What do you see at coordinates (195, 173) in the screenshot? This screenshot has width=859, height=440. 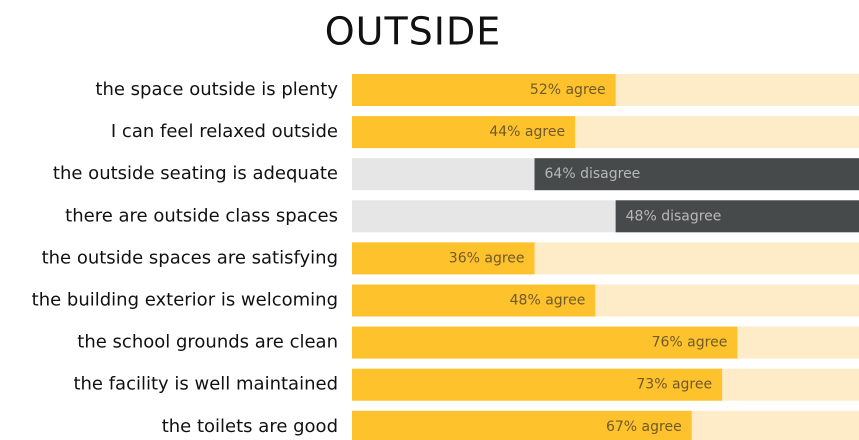 I see `category-label: the outside seating is adequate` at bounding box center [195, 173].